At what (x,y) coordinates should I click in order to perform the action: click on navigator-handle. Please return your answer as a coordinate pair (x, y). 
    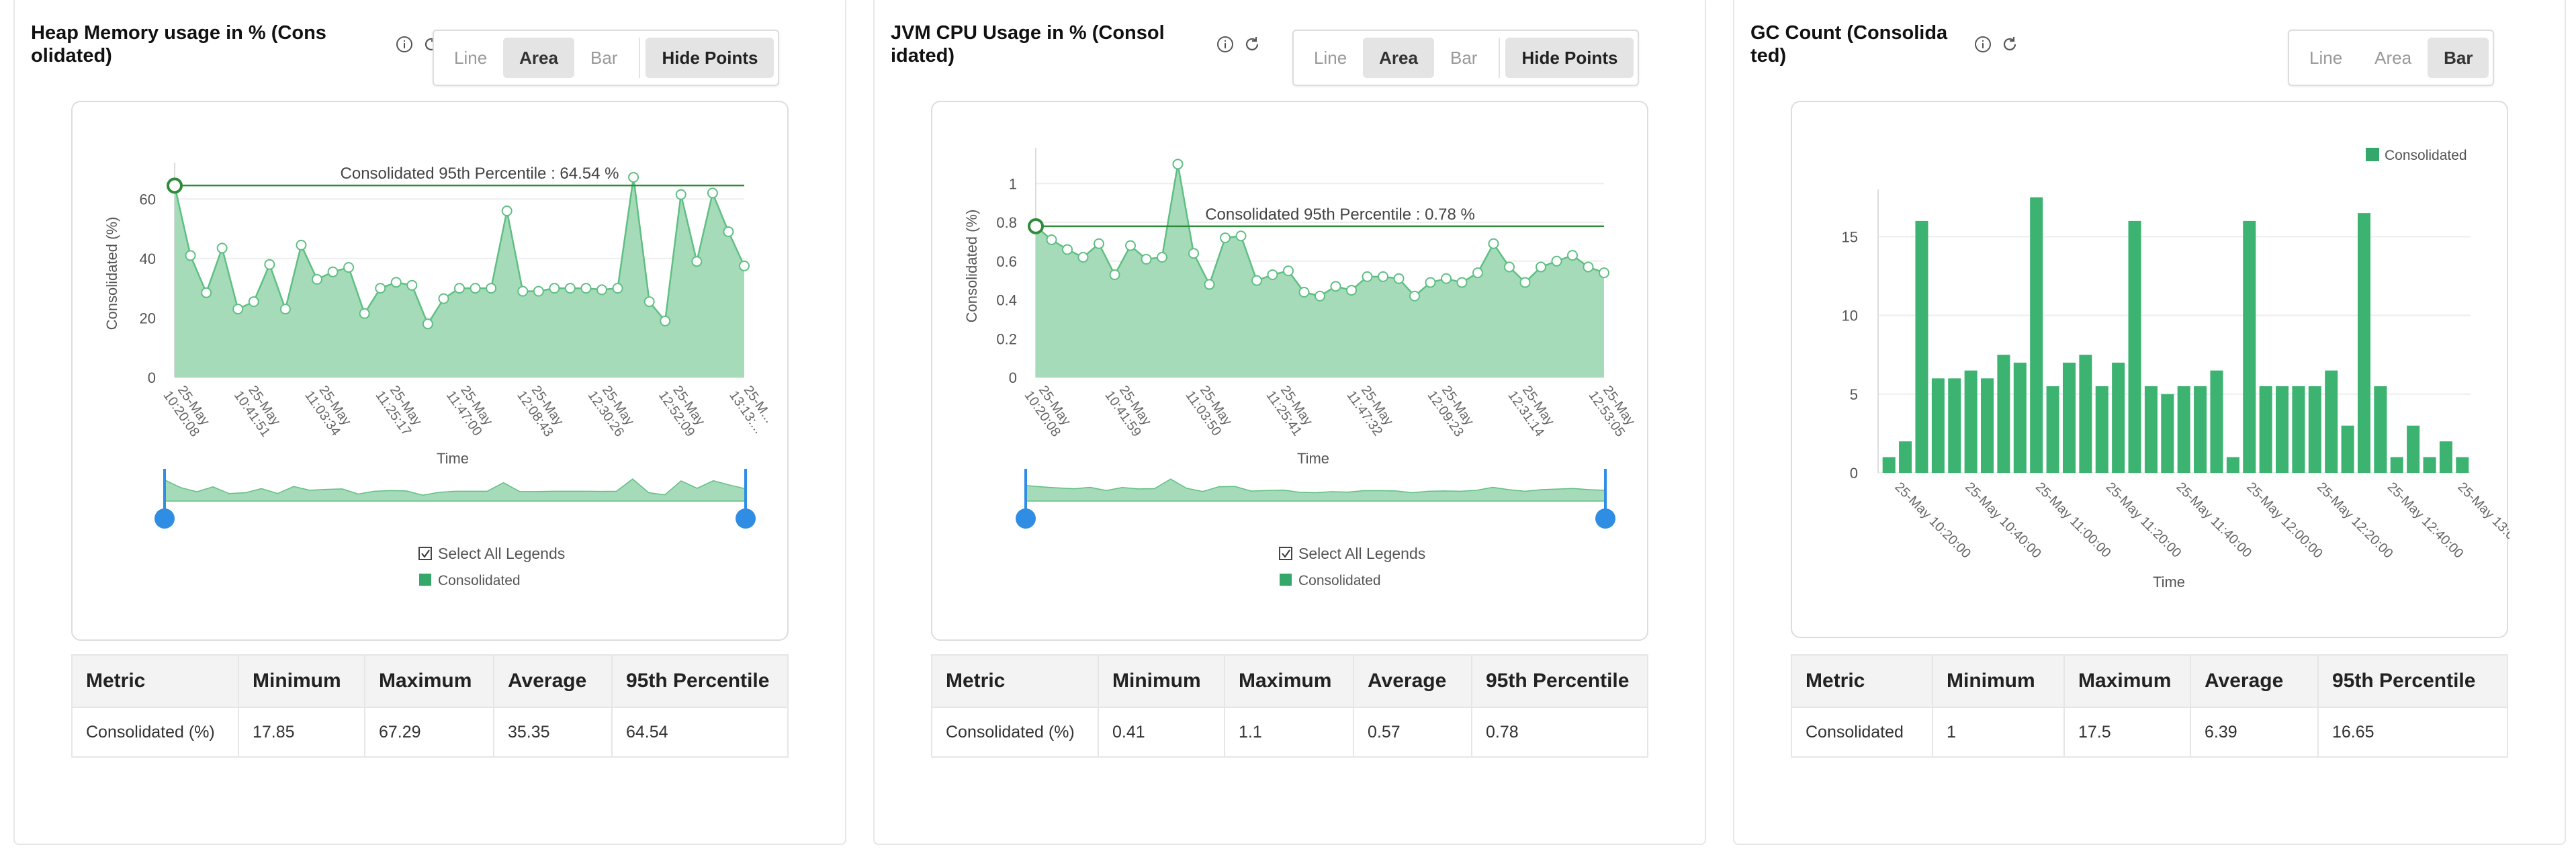
    Looking at the image, I should click on (1026, 518).